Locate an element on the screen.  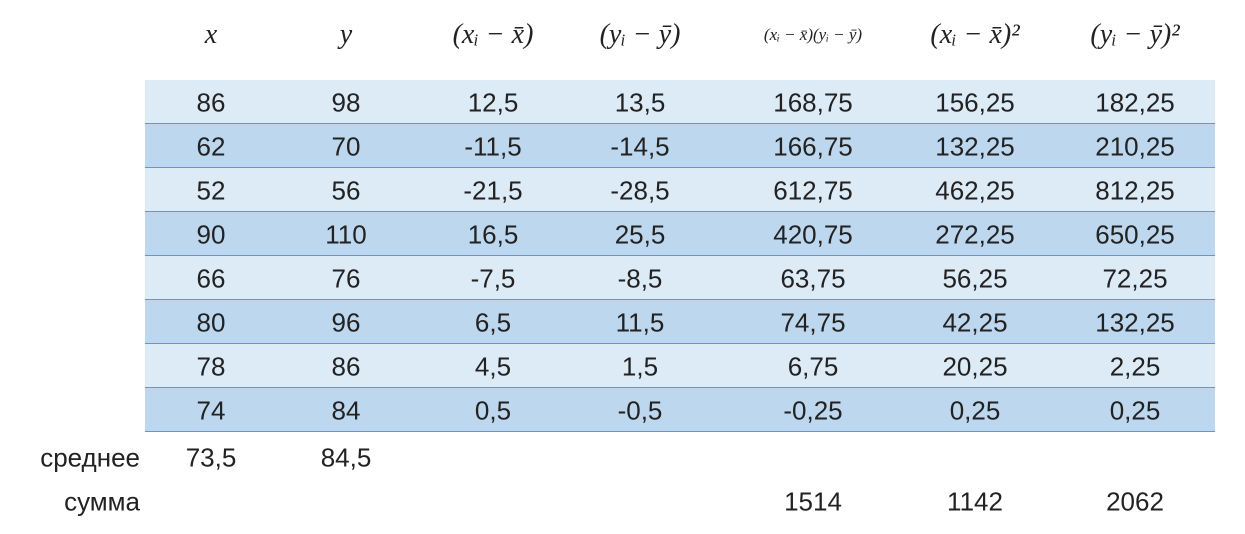
table-cell: 168,75 is located at coordinates (813, 102).